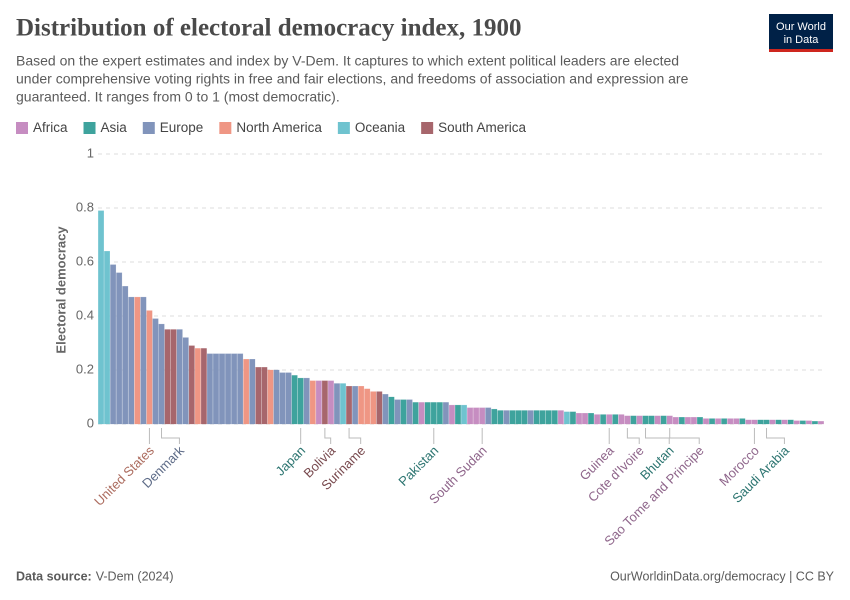 The image size is (850, 600). Describe the element at coordinates (135, 576) in the screenshot. I see `source: V-Dem (2024)` at that location.